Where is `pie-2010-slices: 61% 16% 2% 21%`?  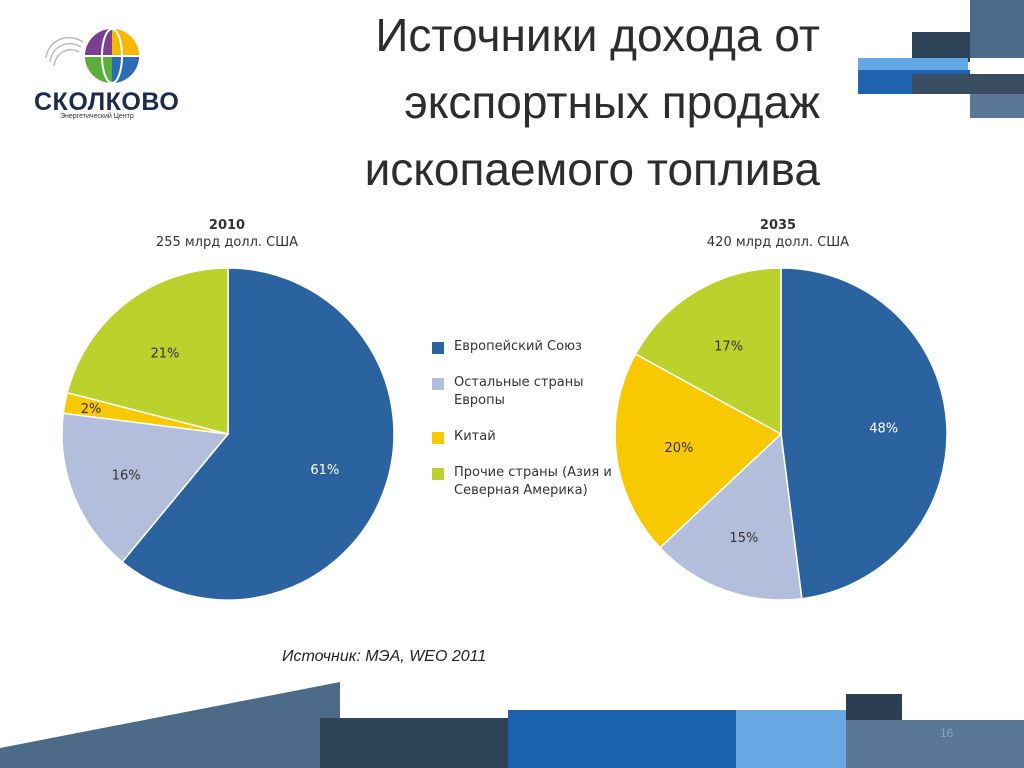 pie-2010-slices: 61% 16% 2% 21% is located at coordinates (228, 434).